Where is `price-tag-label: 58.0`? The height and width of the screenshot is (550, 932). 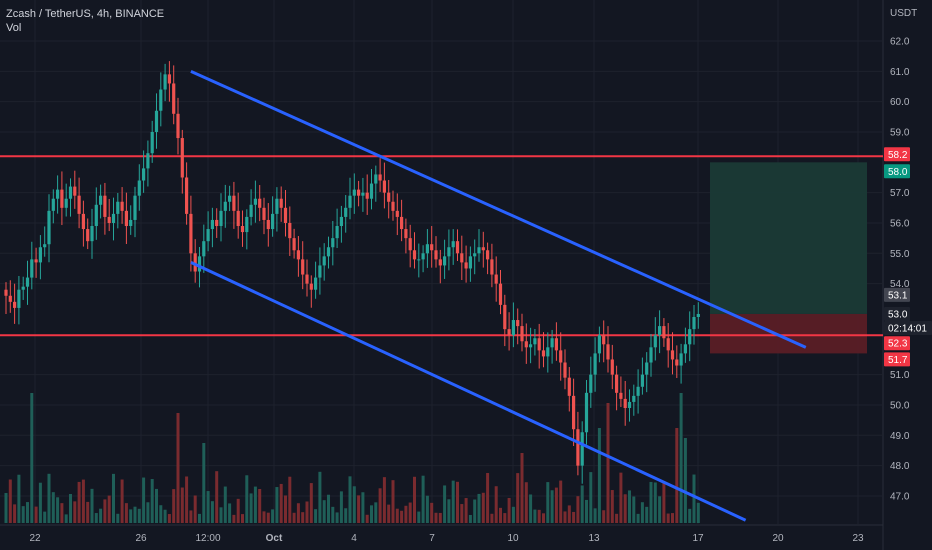
price-tag-label: 58.0 is located at coordinates (898, 172).